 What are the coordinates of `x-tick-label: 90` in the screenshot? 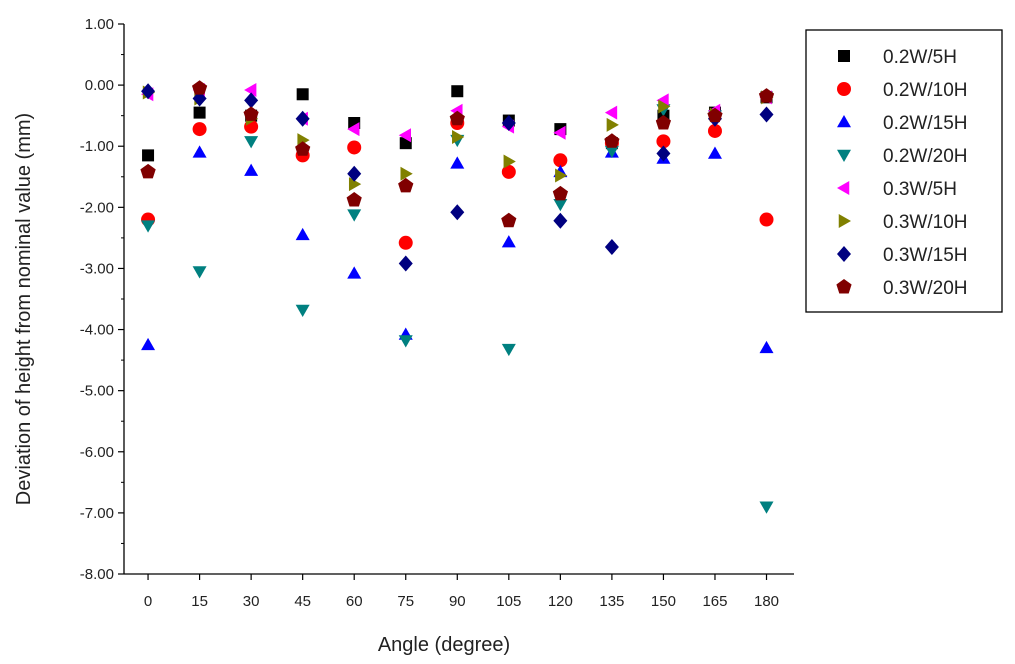 It's located at (457, 601).